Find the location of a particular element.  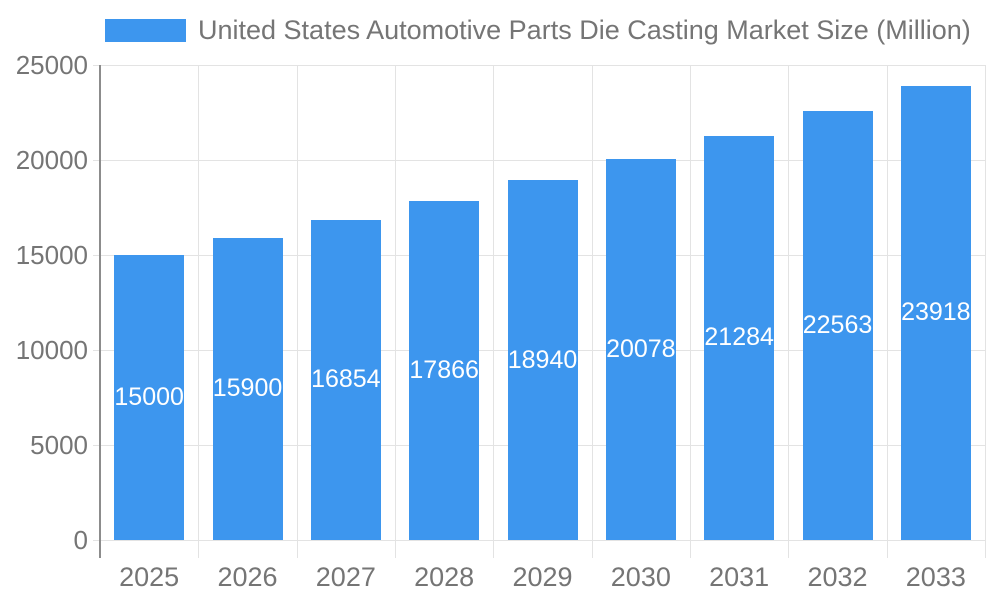

bar-2028: 17866 is located at coordinates (444, 370).